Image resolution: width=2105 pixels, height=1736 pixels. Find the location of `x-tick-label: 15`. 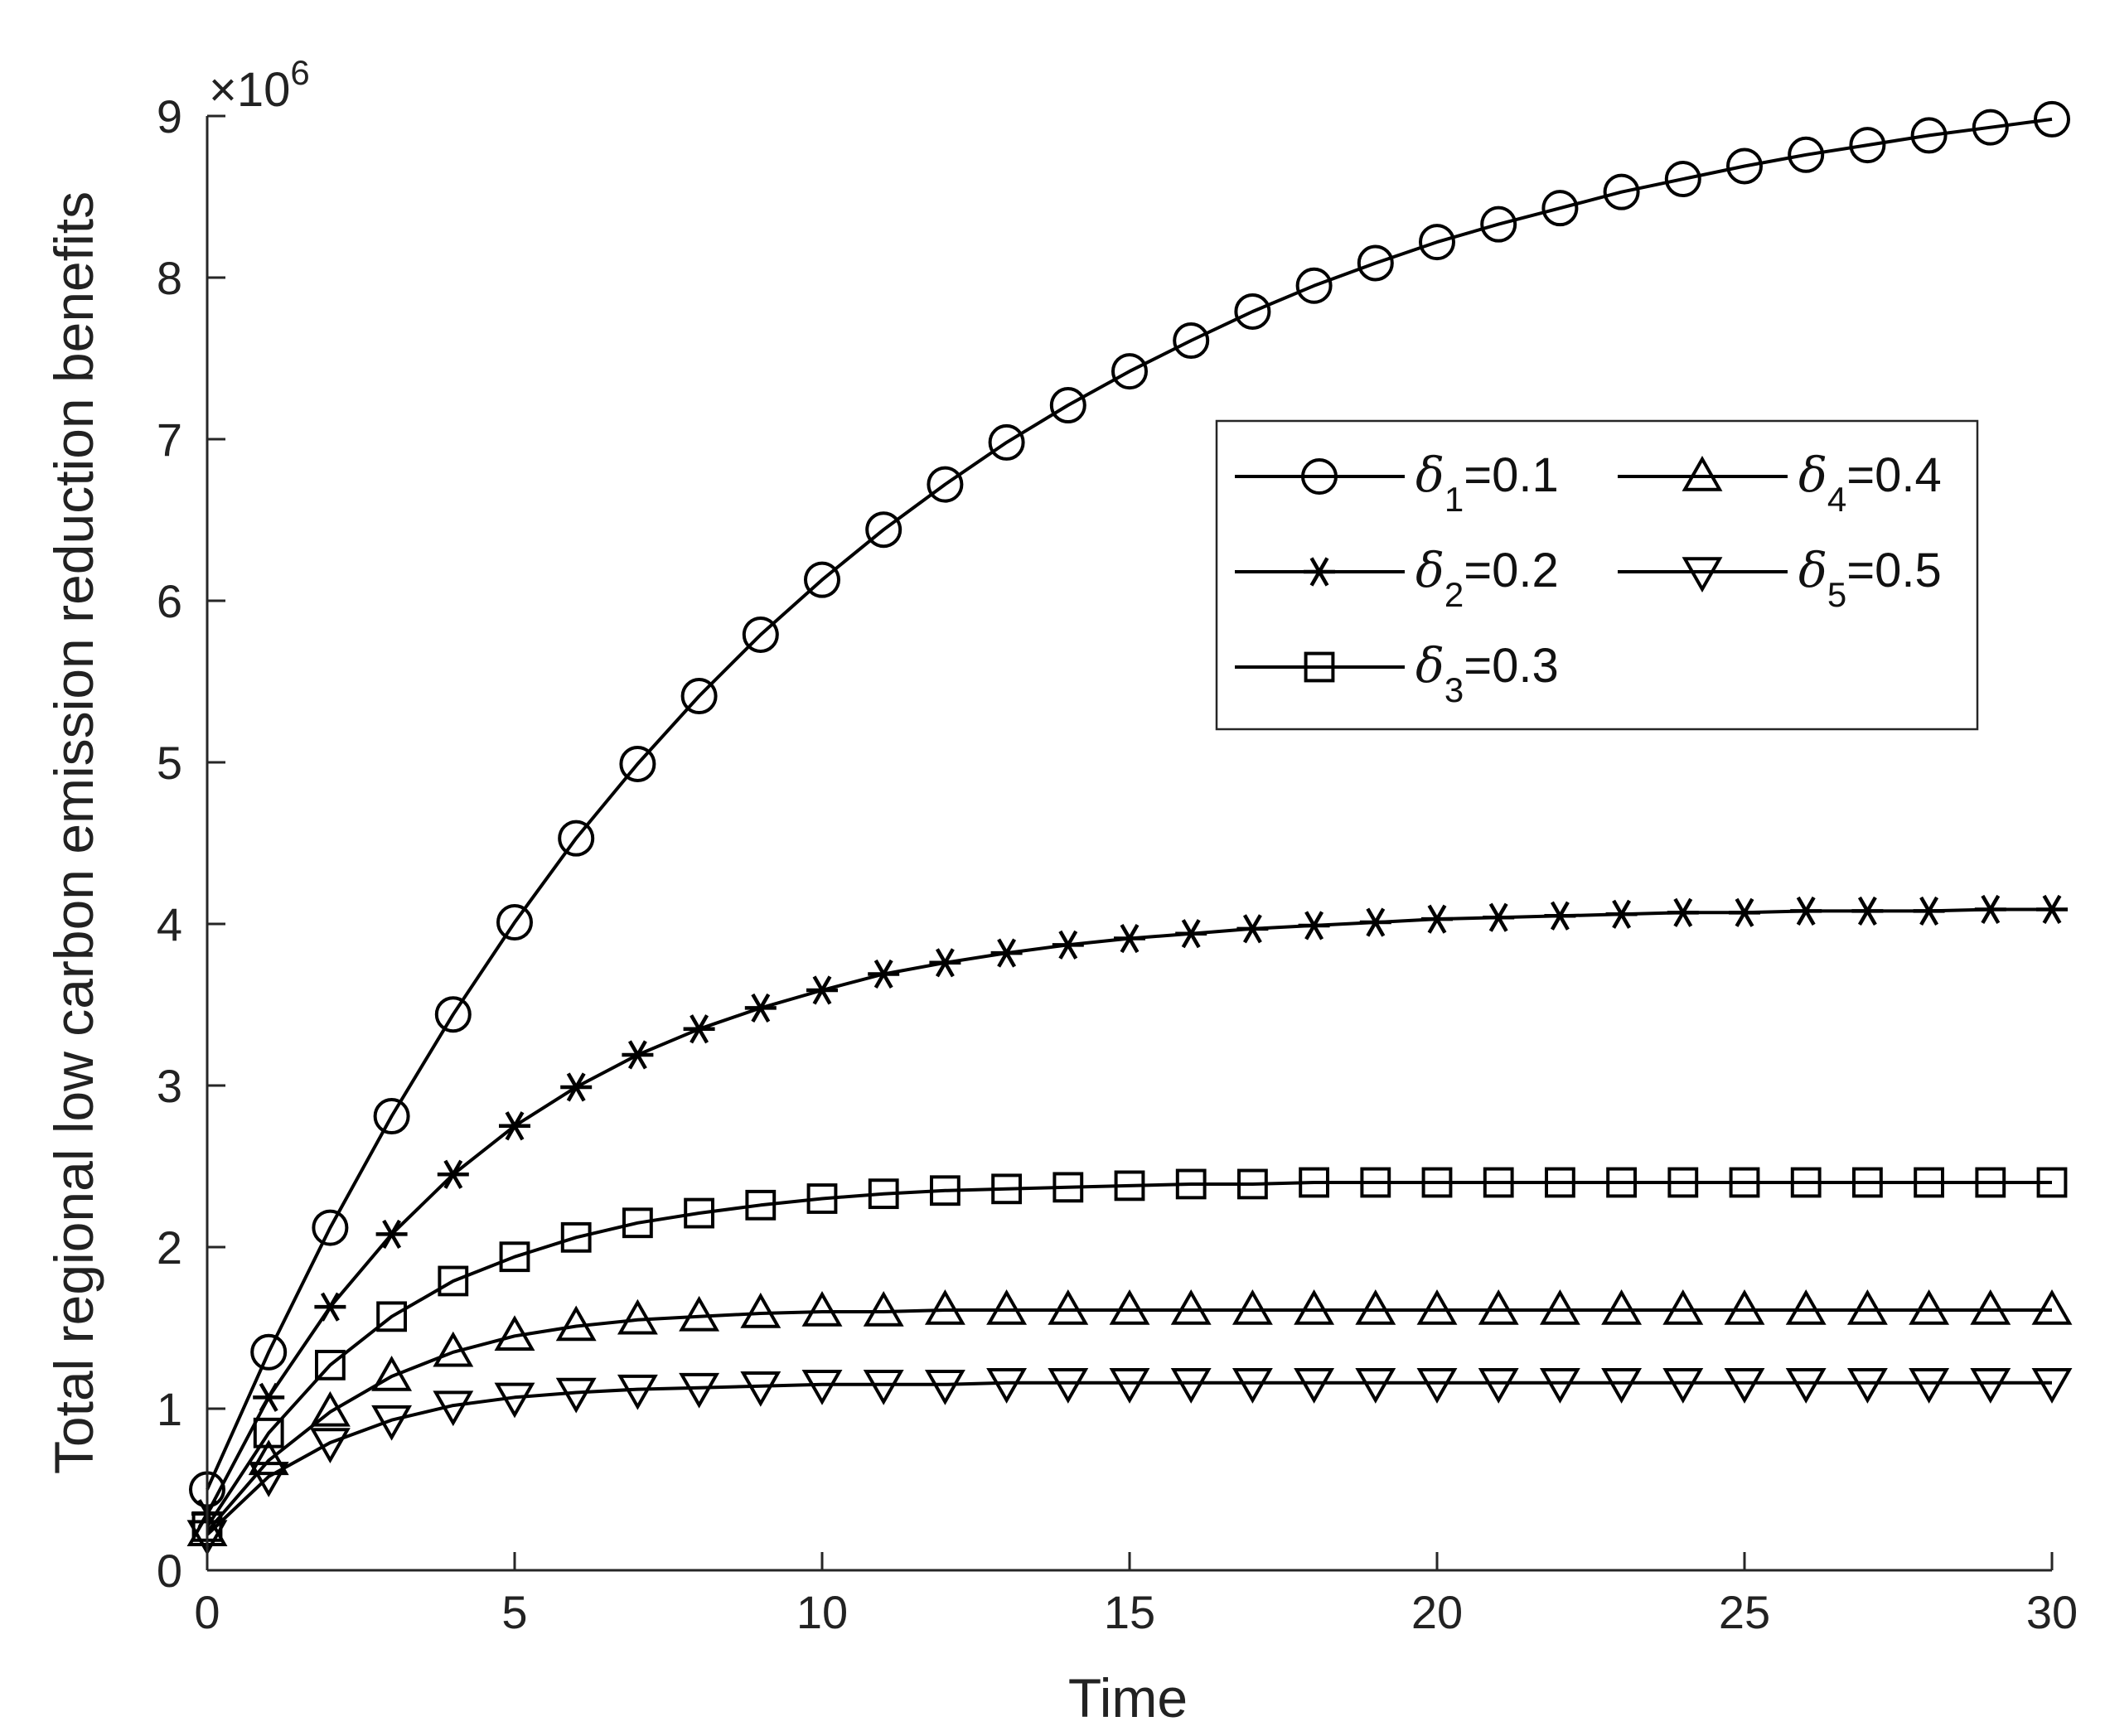

x-tick-label: 15 is located at coordinates (1129, 1612).